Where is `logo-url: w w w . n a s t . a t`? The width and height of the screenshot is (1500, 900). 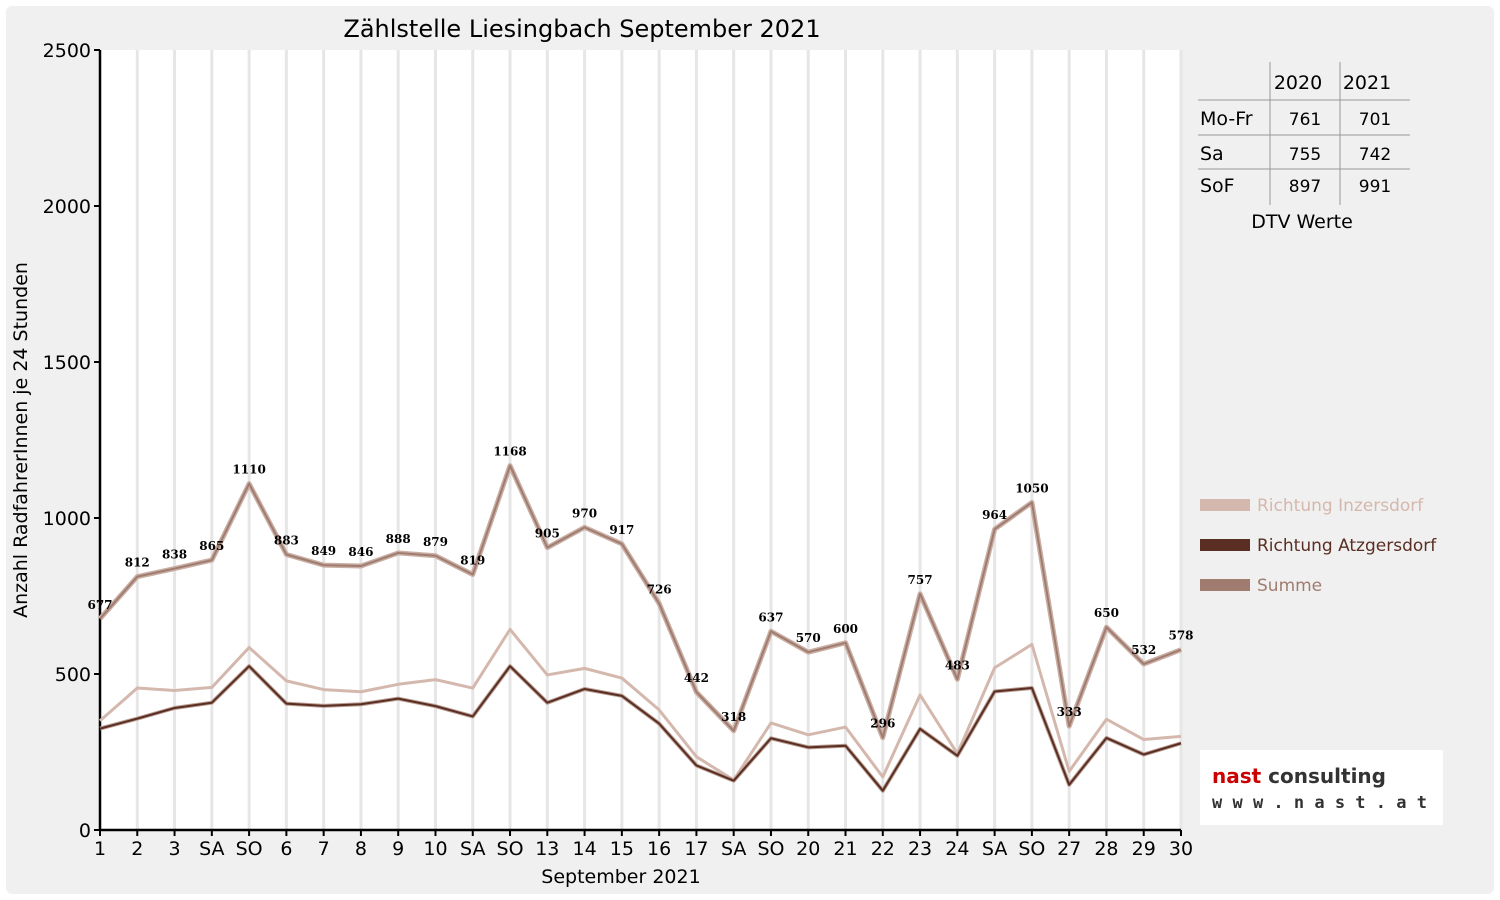
logo-url: w w w . n a s t . a t is located at coordinates (1319, 803).